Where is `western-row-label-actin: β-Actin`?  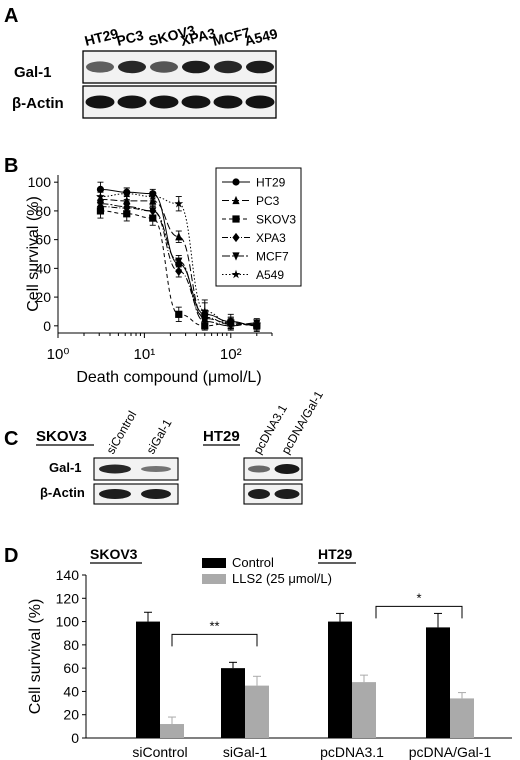
western-row-label-actin: β-Actin is located at coordinates (38, 103).